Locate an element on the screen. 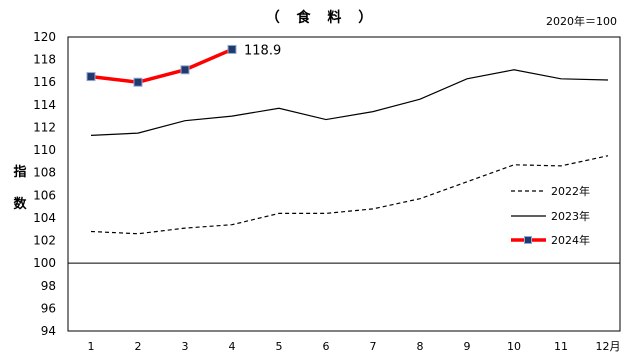 This screenshot has width=627, height=354. y-tick-label: 104 is located at coordinates (44, 218).